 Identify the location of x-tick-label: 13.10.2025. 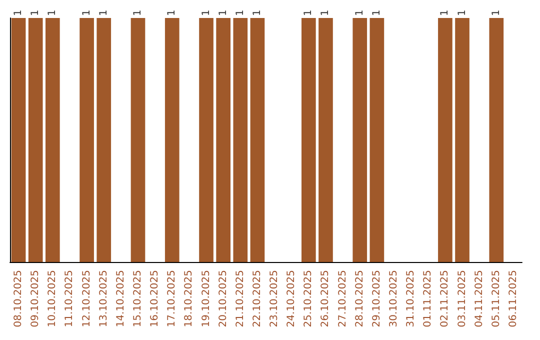
(104, 299).